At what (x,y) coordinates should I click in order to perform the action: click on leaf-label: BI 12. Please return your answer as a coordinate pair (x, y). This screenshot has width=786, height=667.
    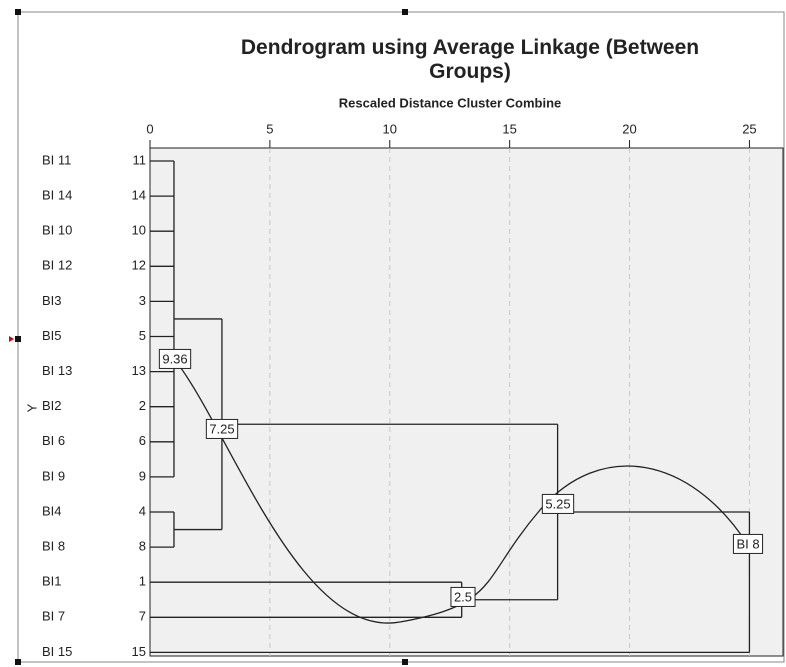
    Looking at the image, I should click on (57, 265).